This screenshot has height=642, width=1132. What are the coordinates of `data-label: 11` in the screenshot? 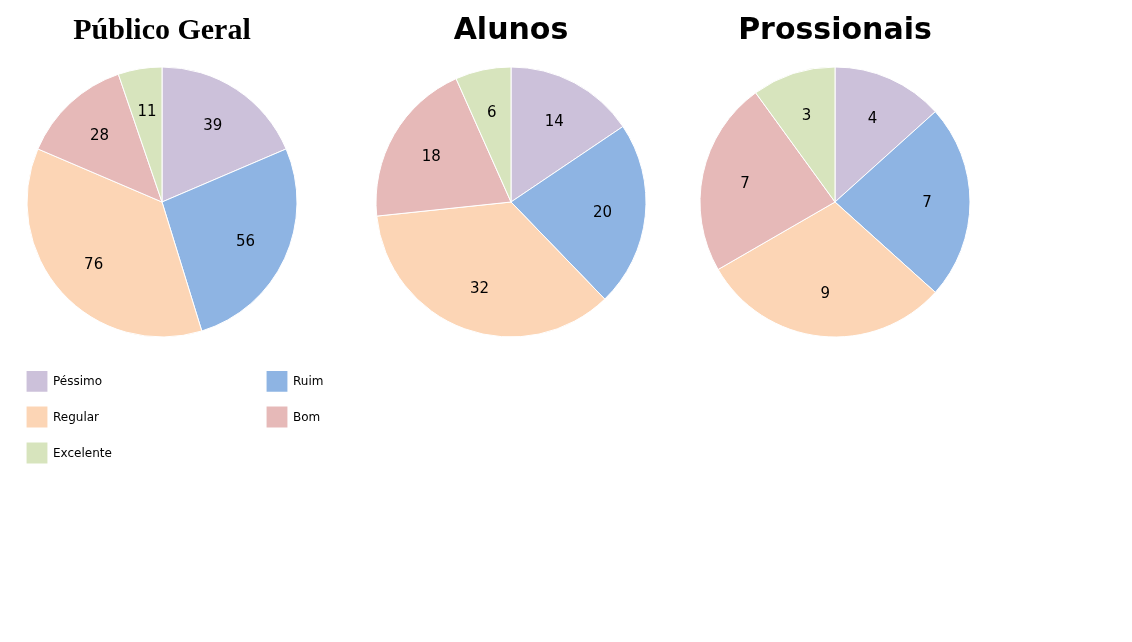 It's located at (147, 111).